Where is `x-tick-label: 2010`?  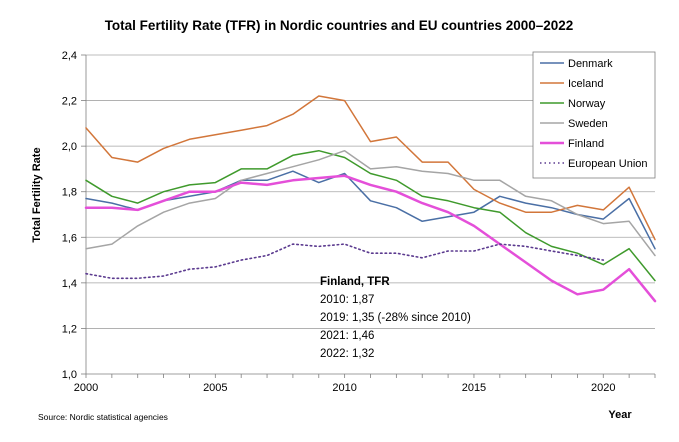
x-tick-label: 2010 is located at coordinates (344, 388).